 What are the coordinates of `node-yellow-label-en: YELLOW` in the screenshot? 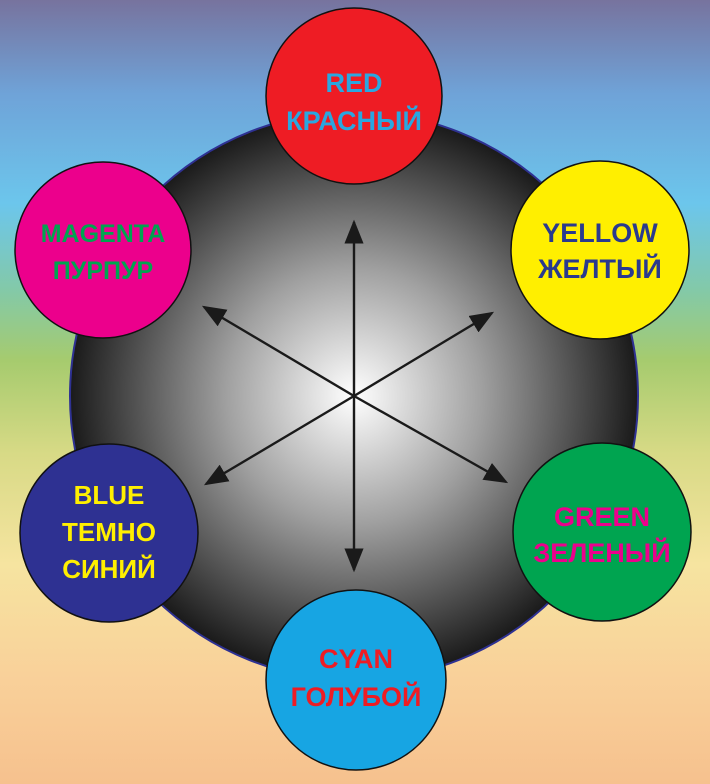 It's located at (600, 233).